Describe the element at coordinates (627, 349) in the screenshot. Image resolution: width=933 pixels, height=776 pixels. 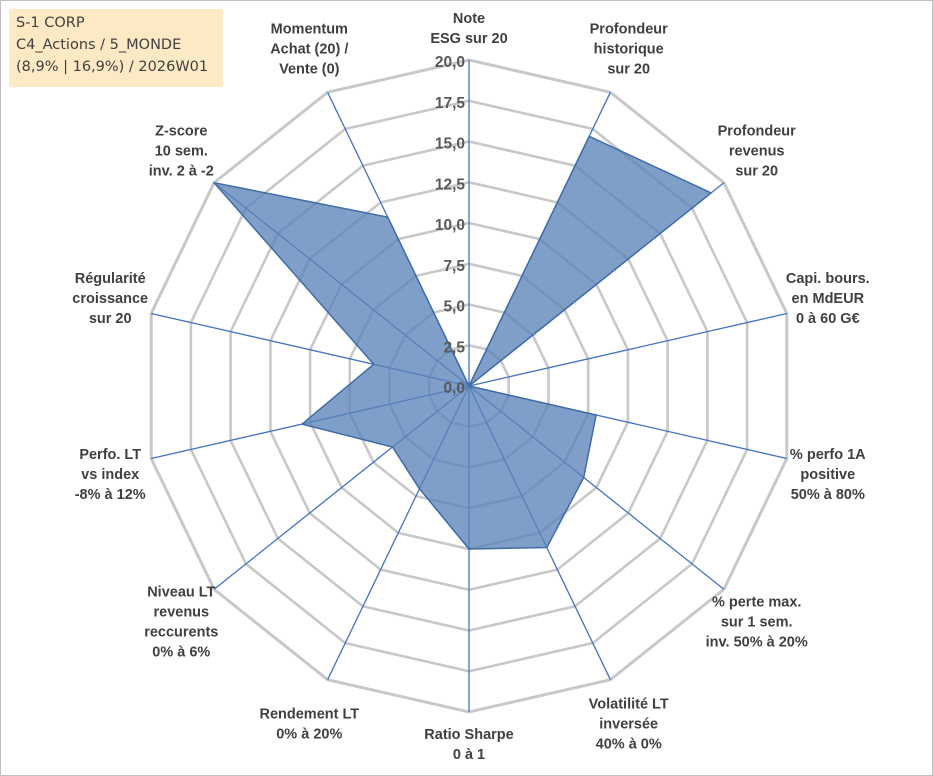
I see `axis-spoke` at that location.